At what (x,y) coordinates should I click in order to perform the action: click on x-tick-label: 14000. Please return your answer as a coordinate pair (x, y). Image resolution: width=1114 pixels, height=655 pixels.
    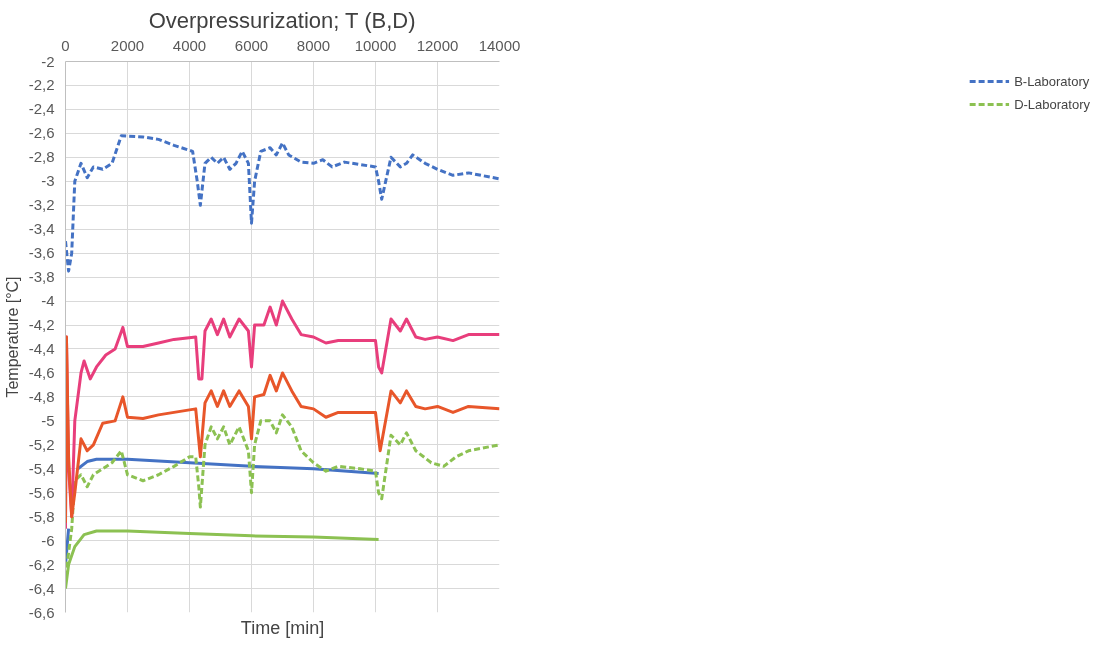
    Looking at the image, I should click on (499, 45).